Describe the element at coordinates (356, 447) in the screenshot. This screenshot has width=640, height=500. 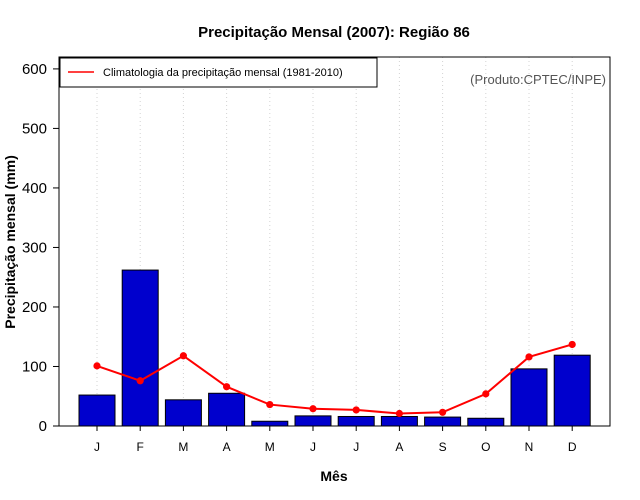
I see `x-tick-label-7: J` at that location.